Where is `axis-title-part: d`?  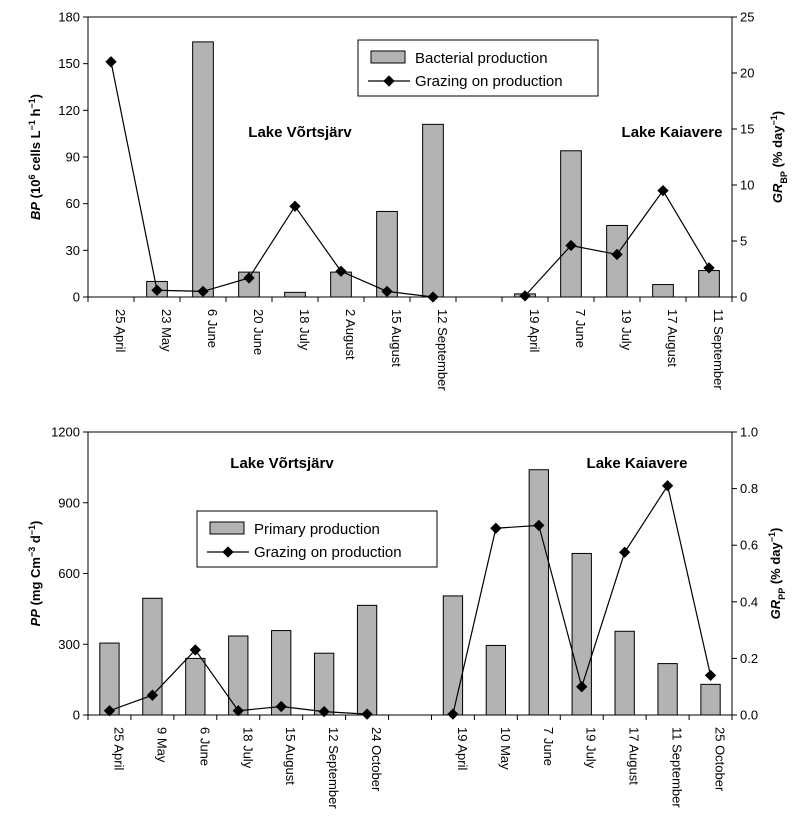 axis-title-part: d is located at coordinates (35, 541).